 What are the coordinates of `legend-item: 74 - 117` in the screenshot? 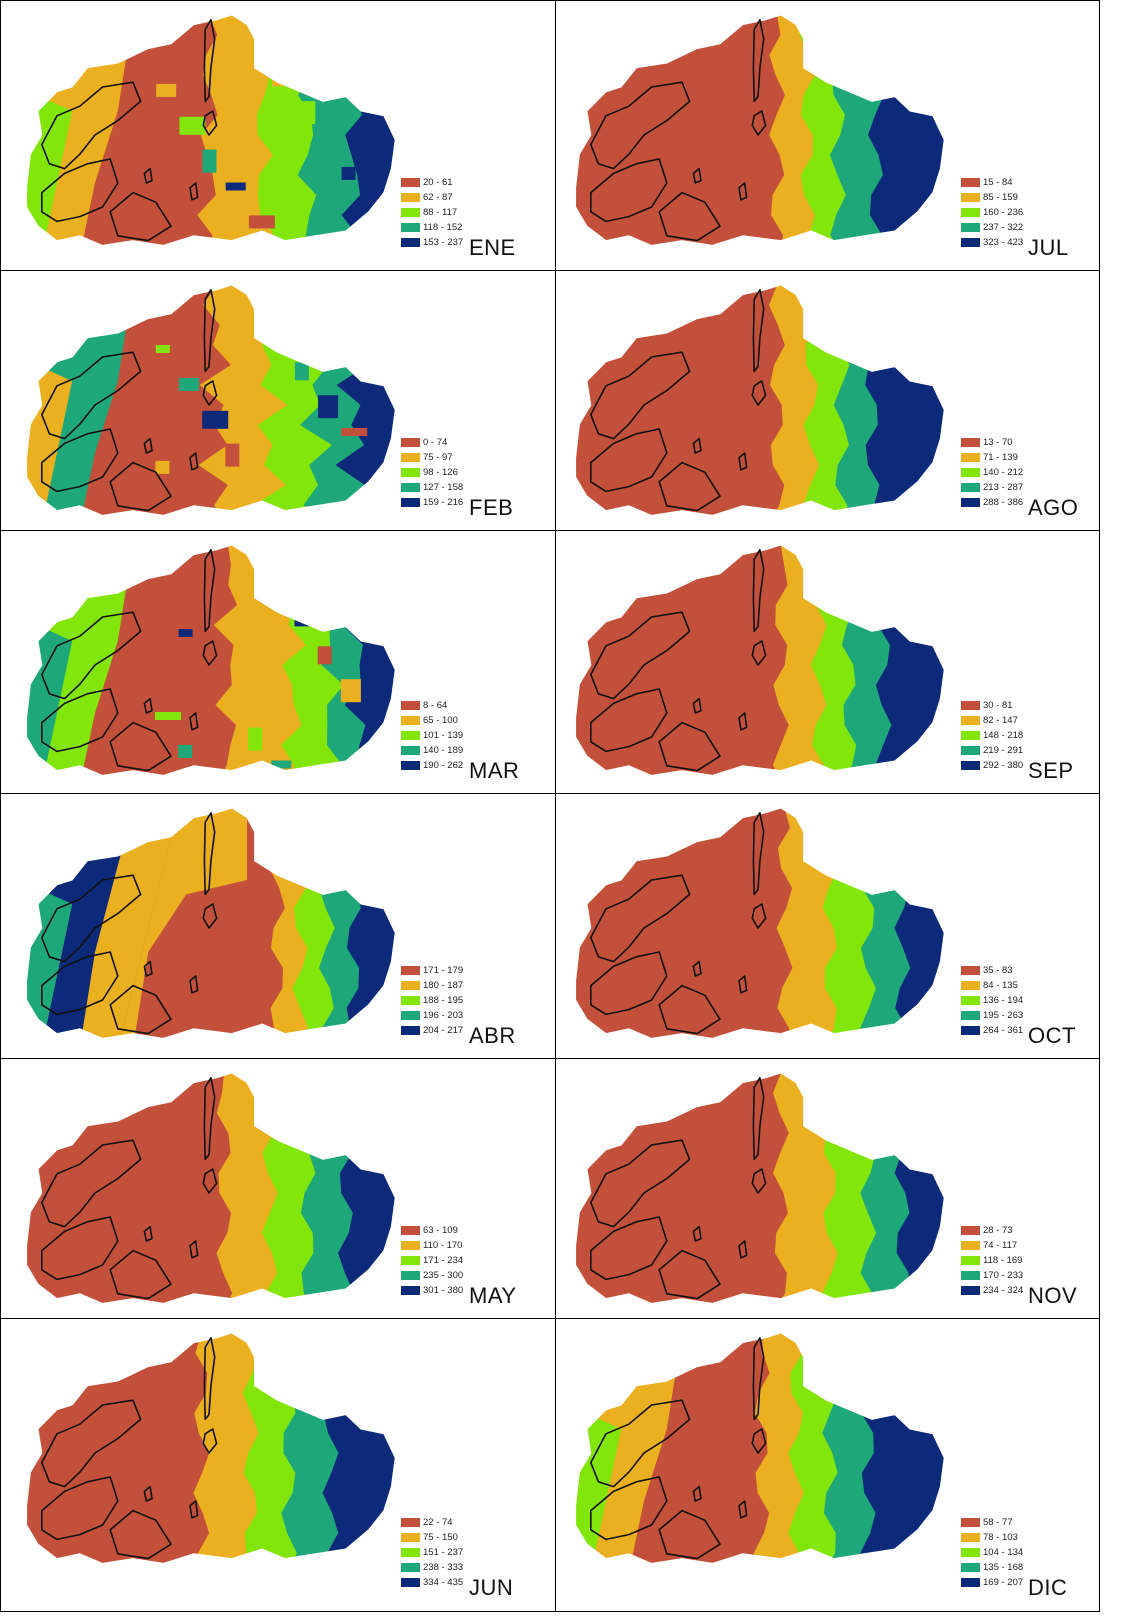 It's located at (992, 1245).